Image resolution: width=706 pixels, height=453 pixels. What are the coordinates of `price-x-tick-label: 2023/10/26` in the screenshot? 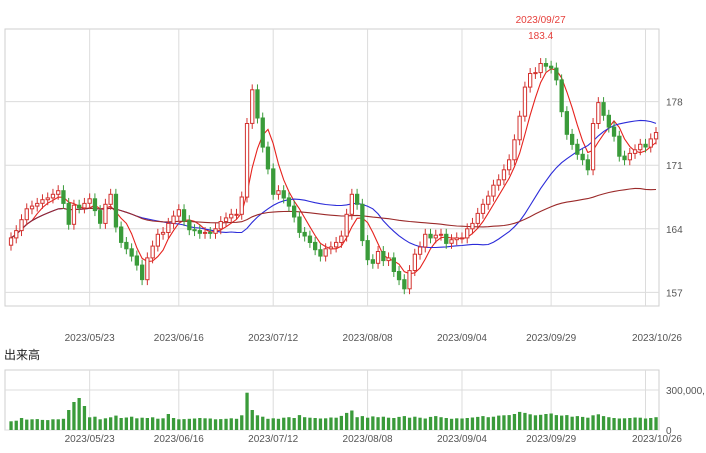 It's located at (657, 338).